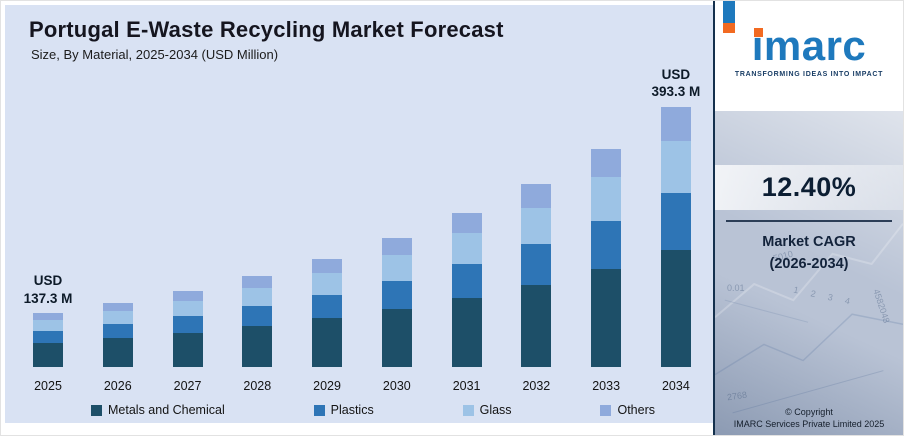  I want to click on legend-item-plastics: Plastics, so click(343, 410).